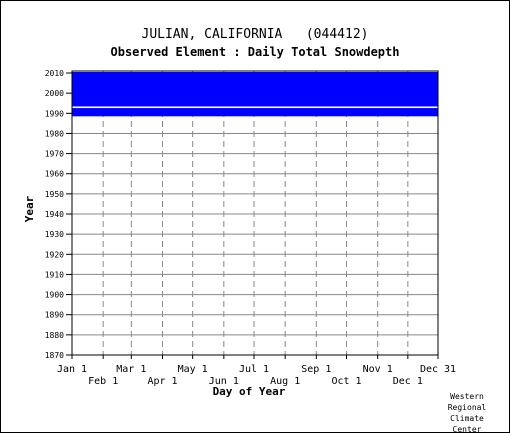 The height and width of the screenshot is (433, 510). I want to click on x-tick-label: Feb 1, so click(103, 381).